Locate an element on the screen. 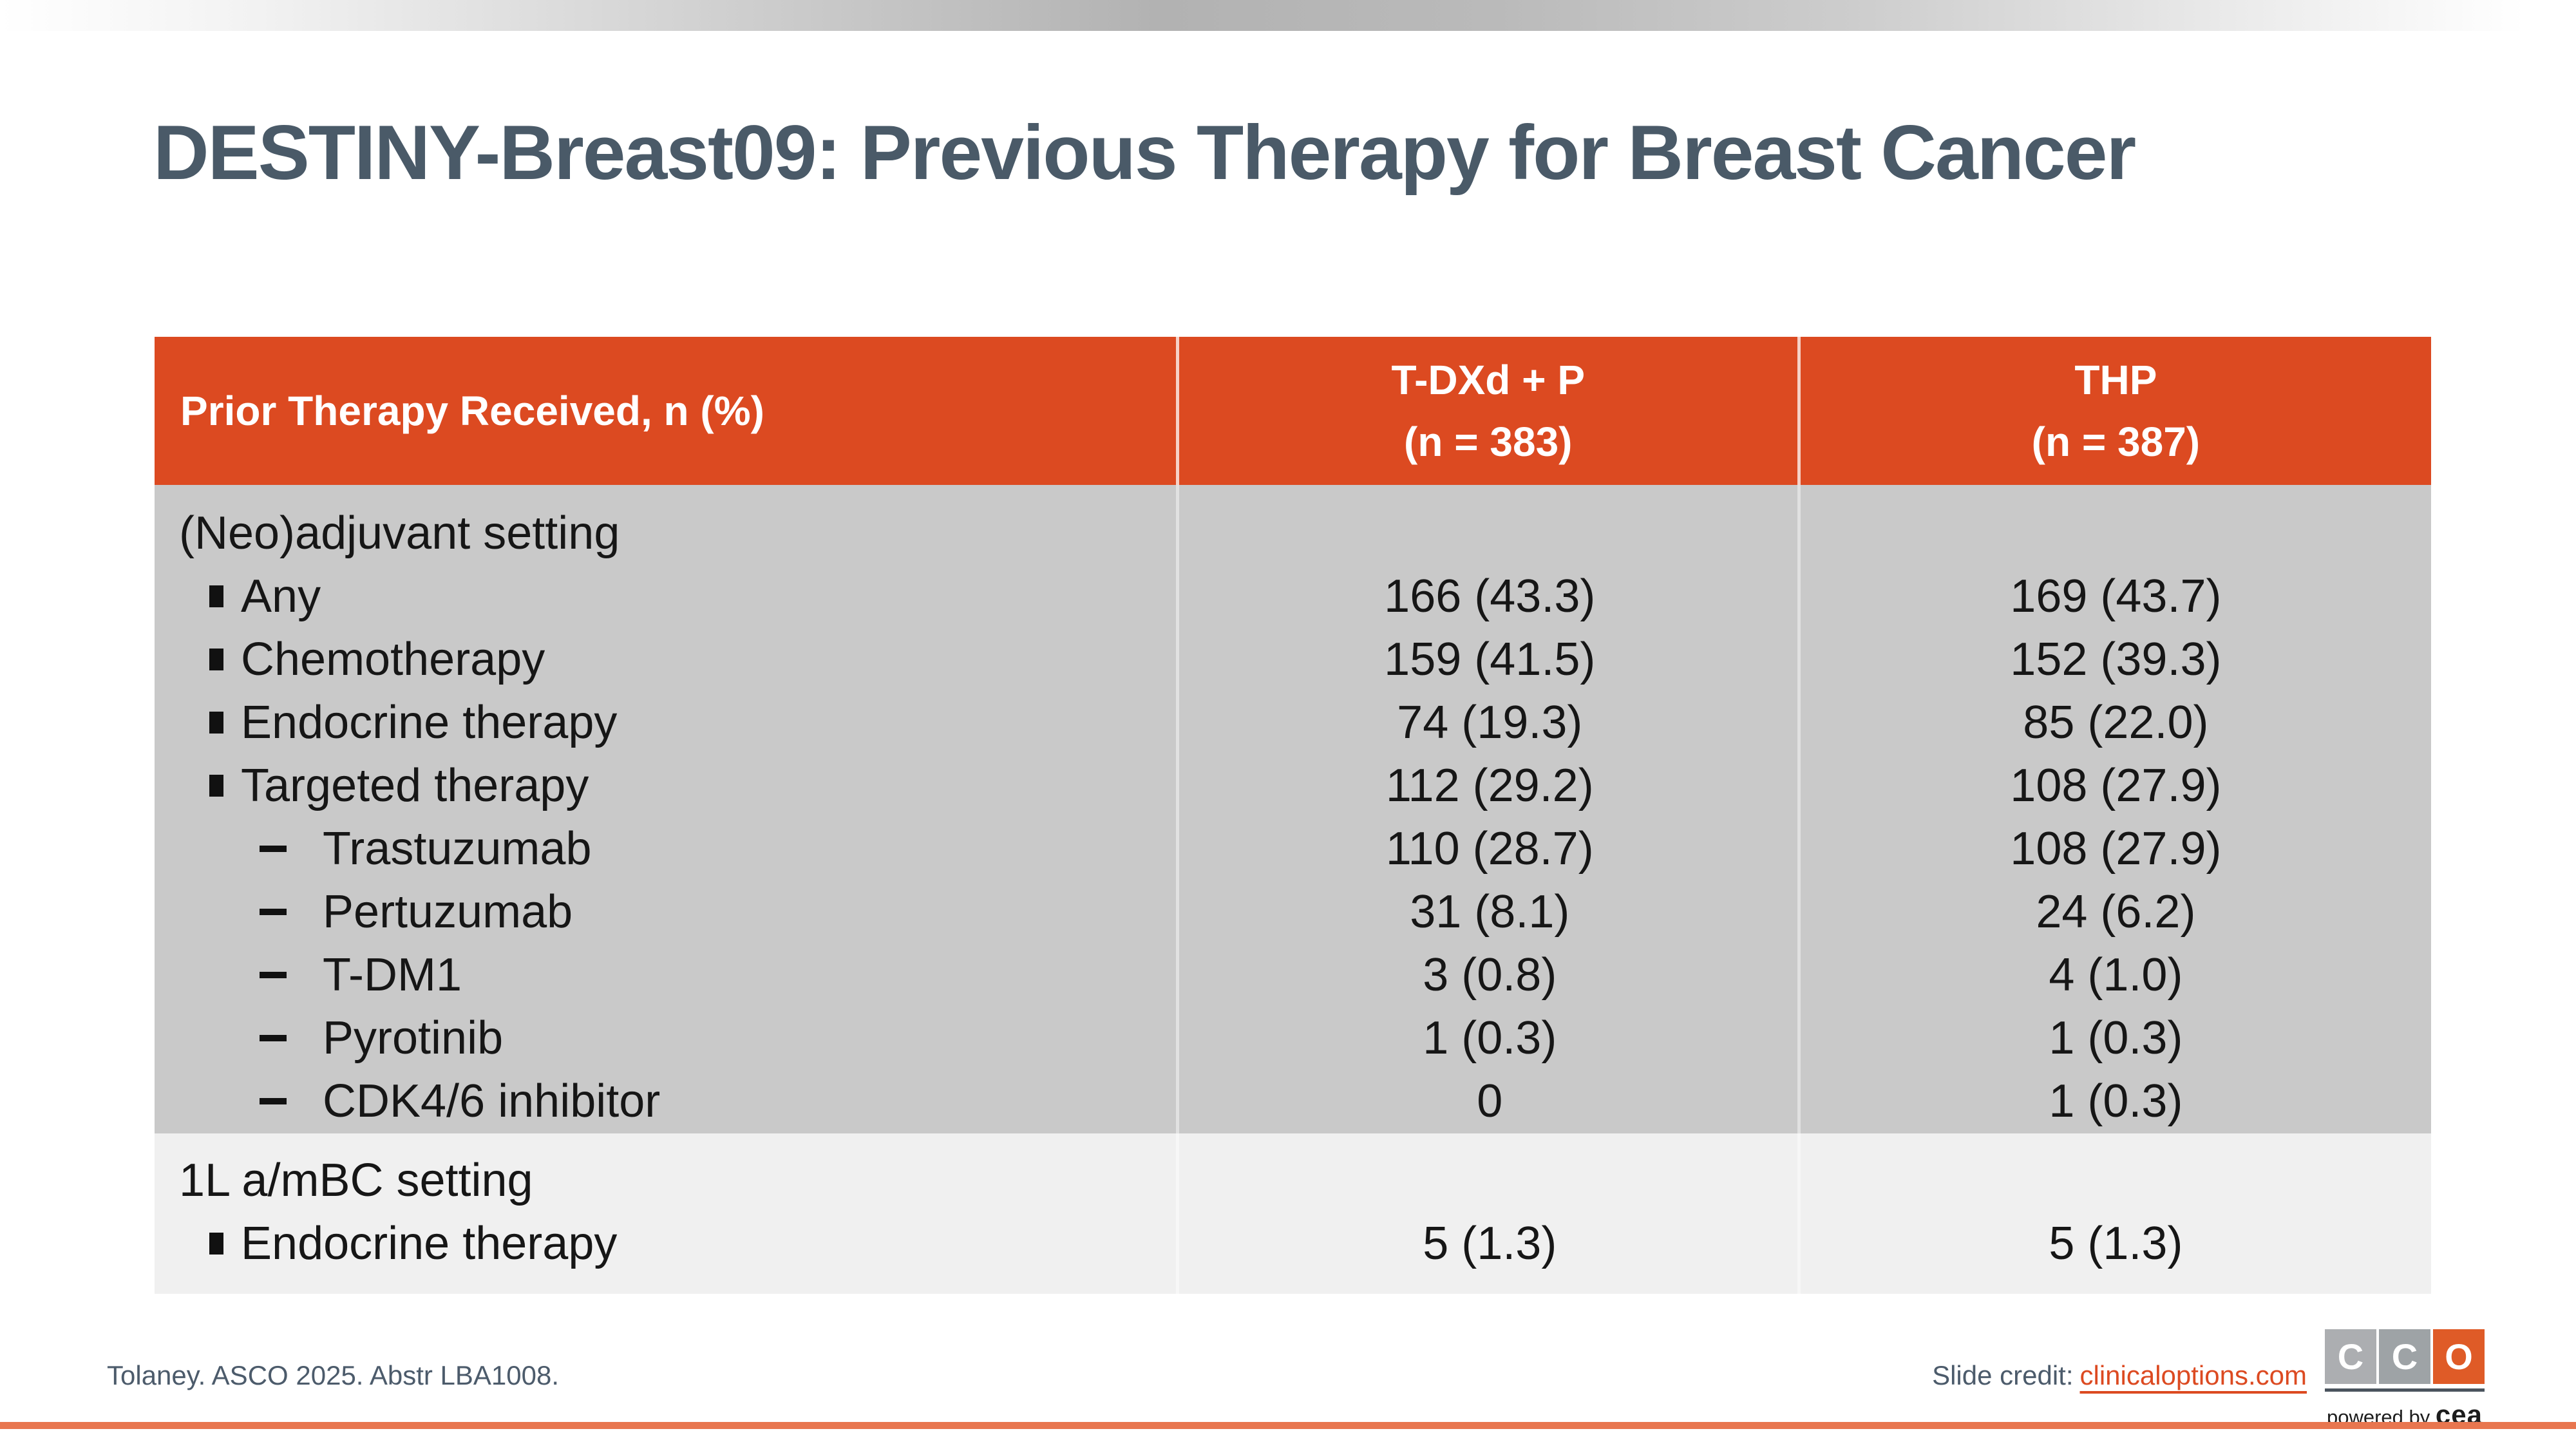 This screenshot has width=2576, height=1449. value-tdxd-p: 0 is located at coordinates (1490, 1101).